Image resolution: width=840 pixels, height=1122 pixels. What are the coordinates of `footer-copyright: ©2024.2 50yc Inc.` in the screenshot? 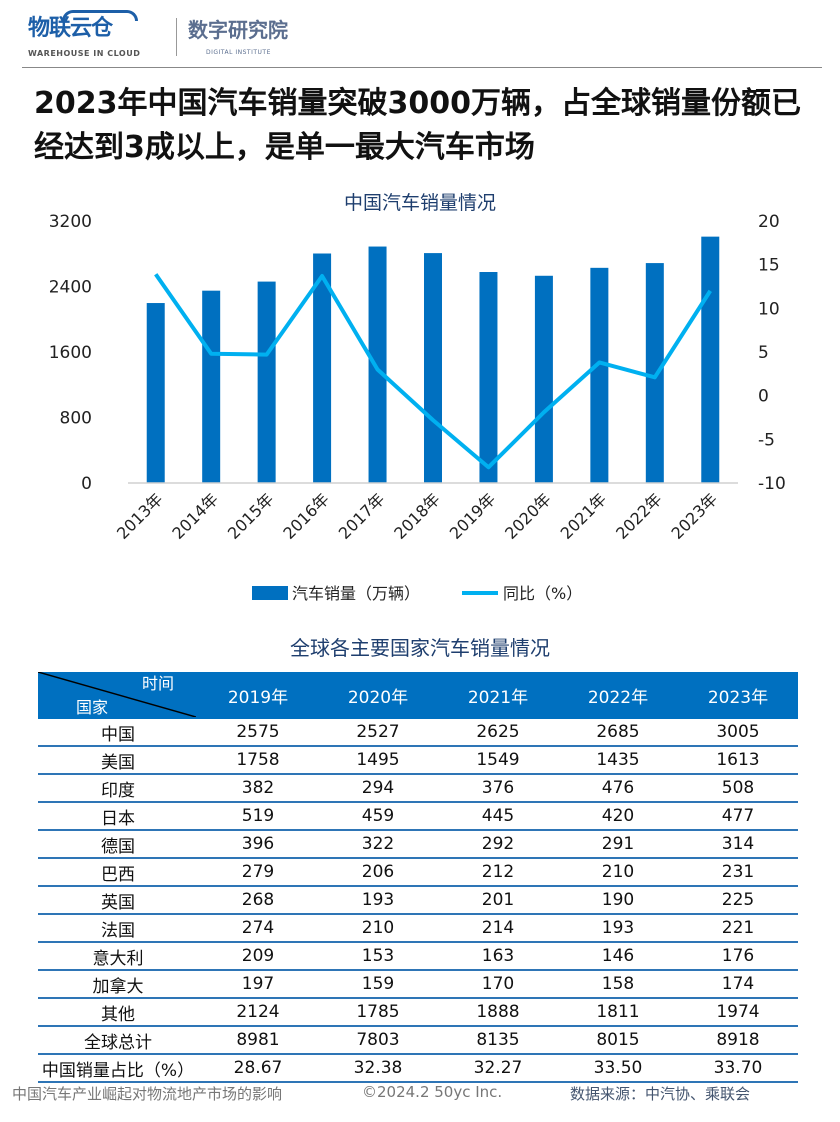 It's located at (432, 1092).